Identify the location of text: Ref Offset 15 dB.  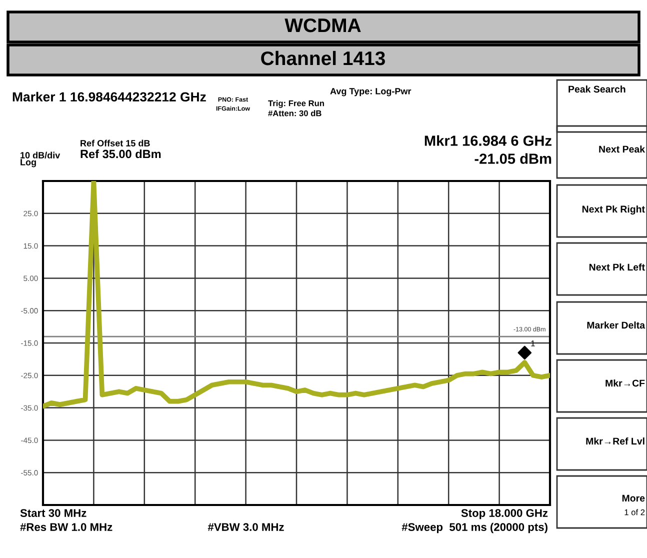
(115, 143).